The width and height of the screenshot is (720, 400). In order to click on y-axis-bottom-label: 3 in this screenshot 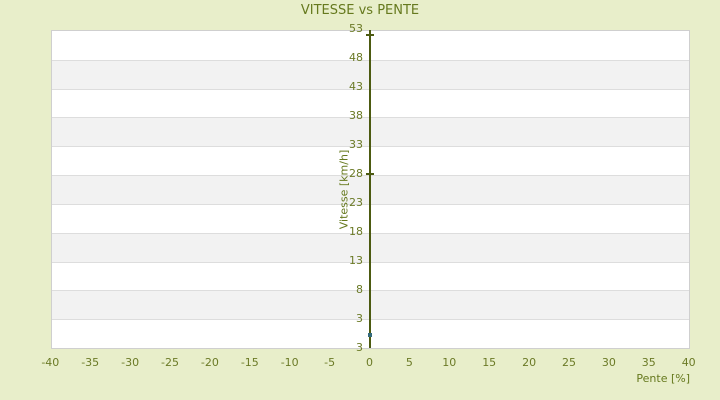, I will do `click(359, 347)`.